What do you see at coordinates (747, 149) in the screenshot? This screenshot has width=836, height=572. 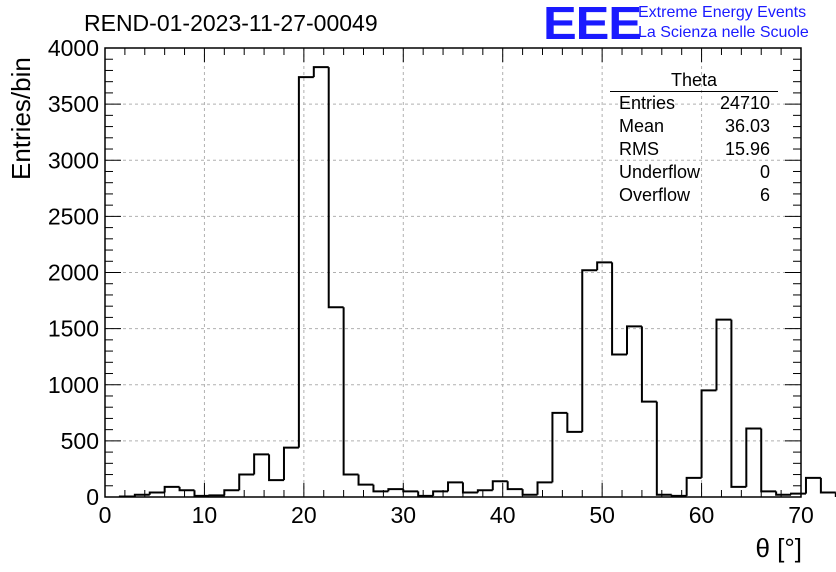 I see `stats-value: 15.96` at bounding box center [747, 149].